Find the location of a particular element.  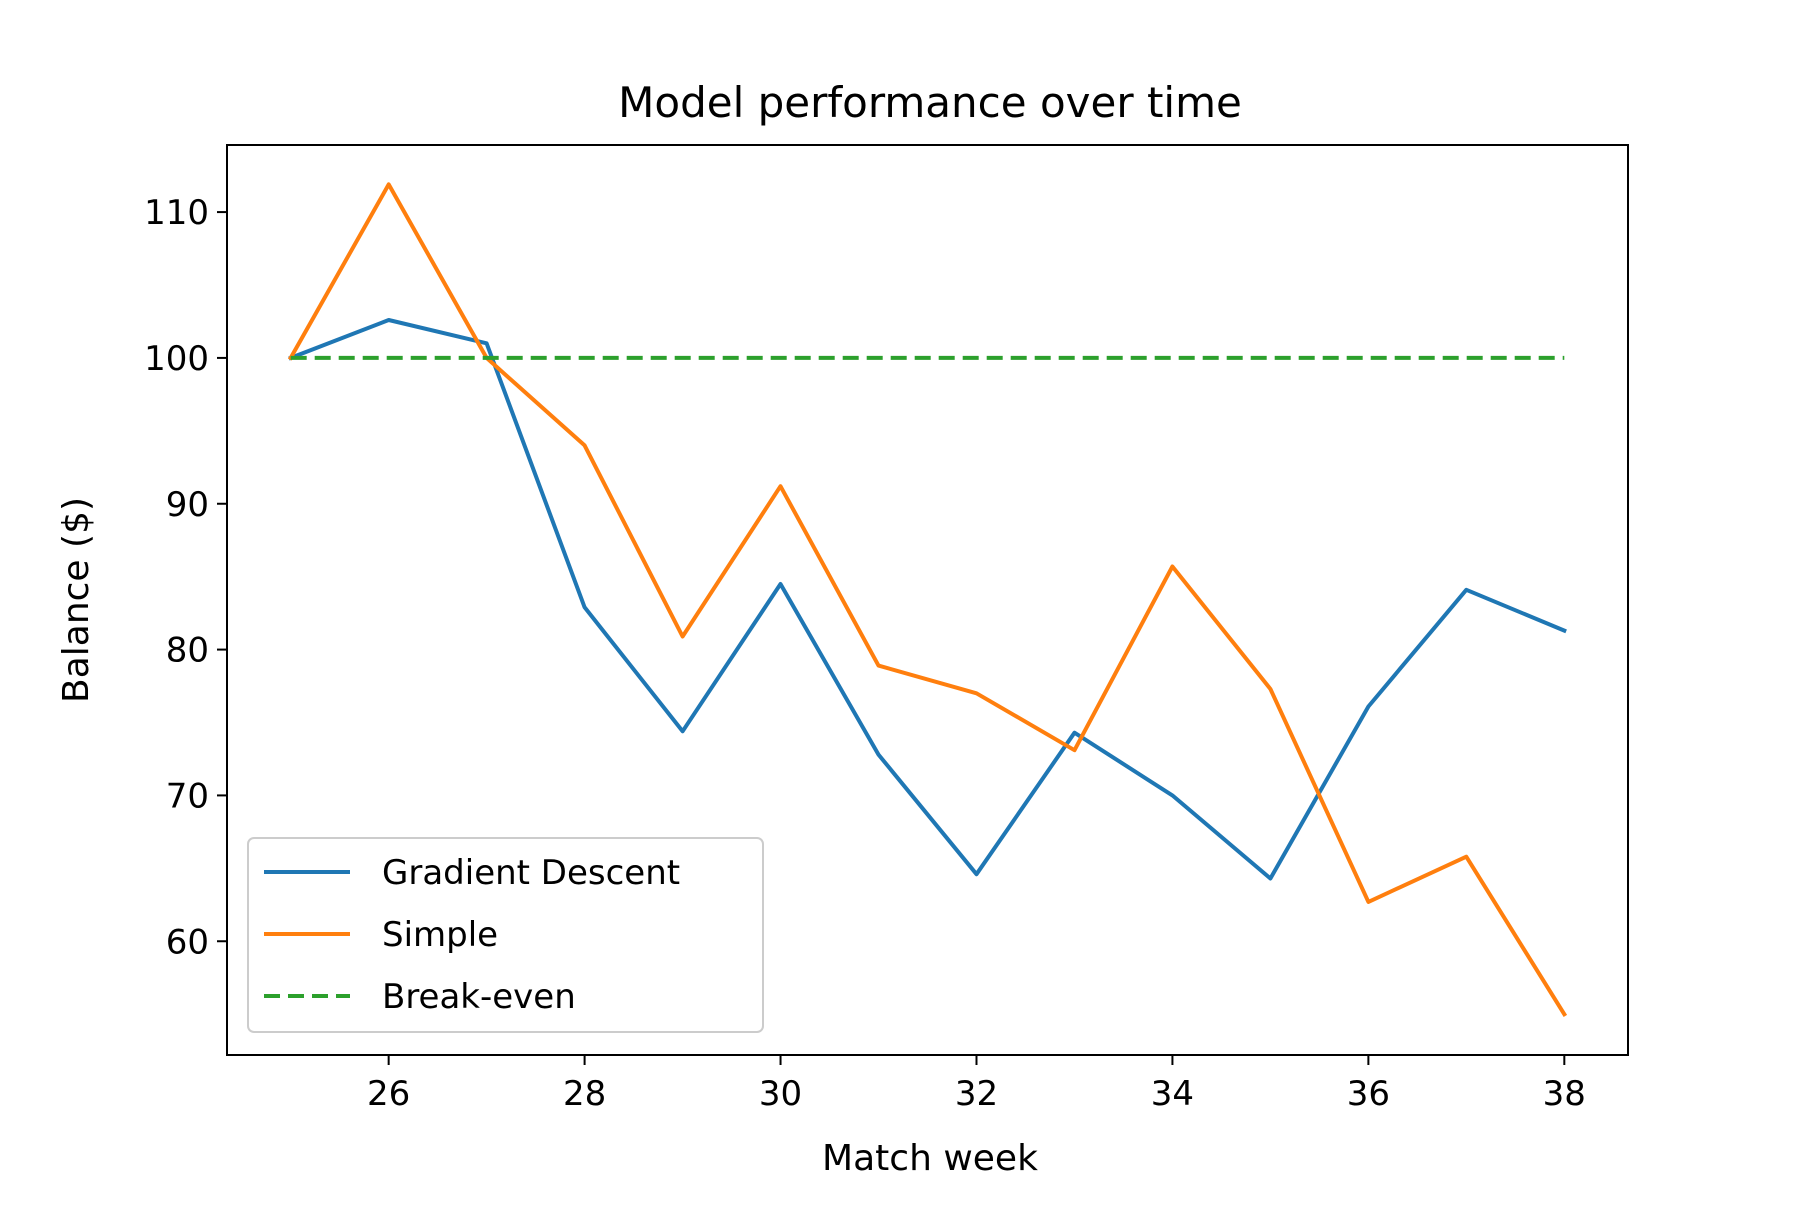

legend-box is located at coordinates (505, 935).